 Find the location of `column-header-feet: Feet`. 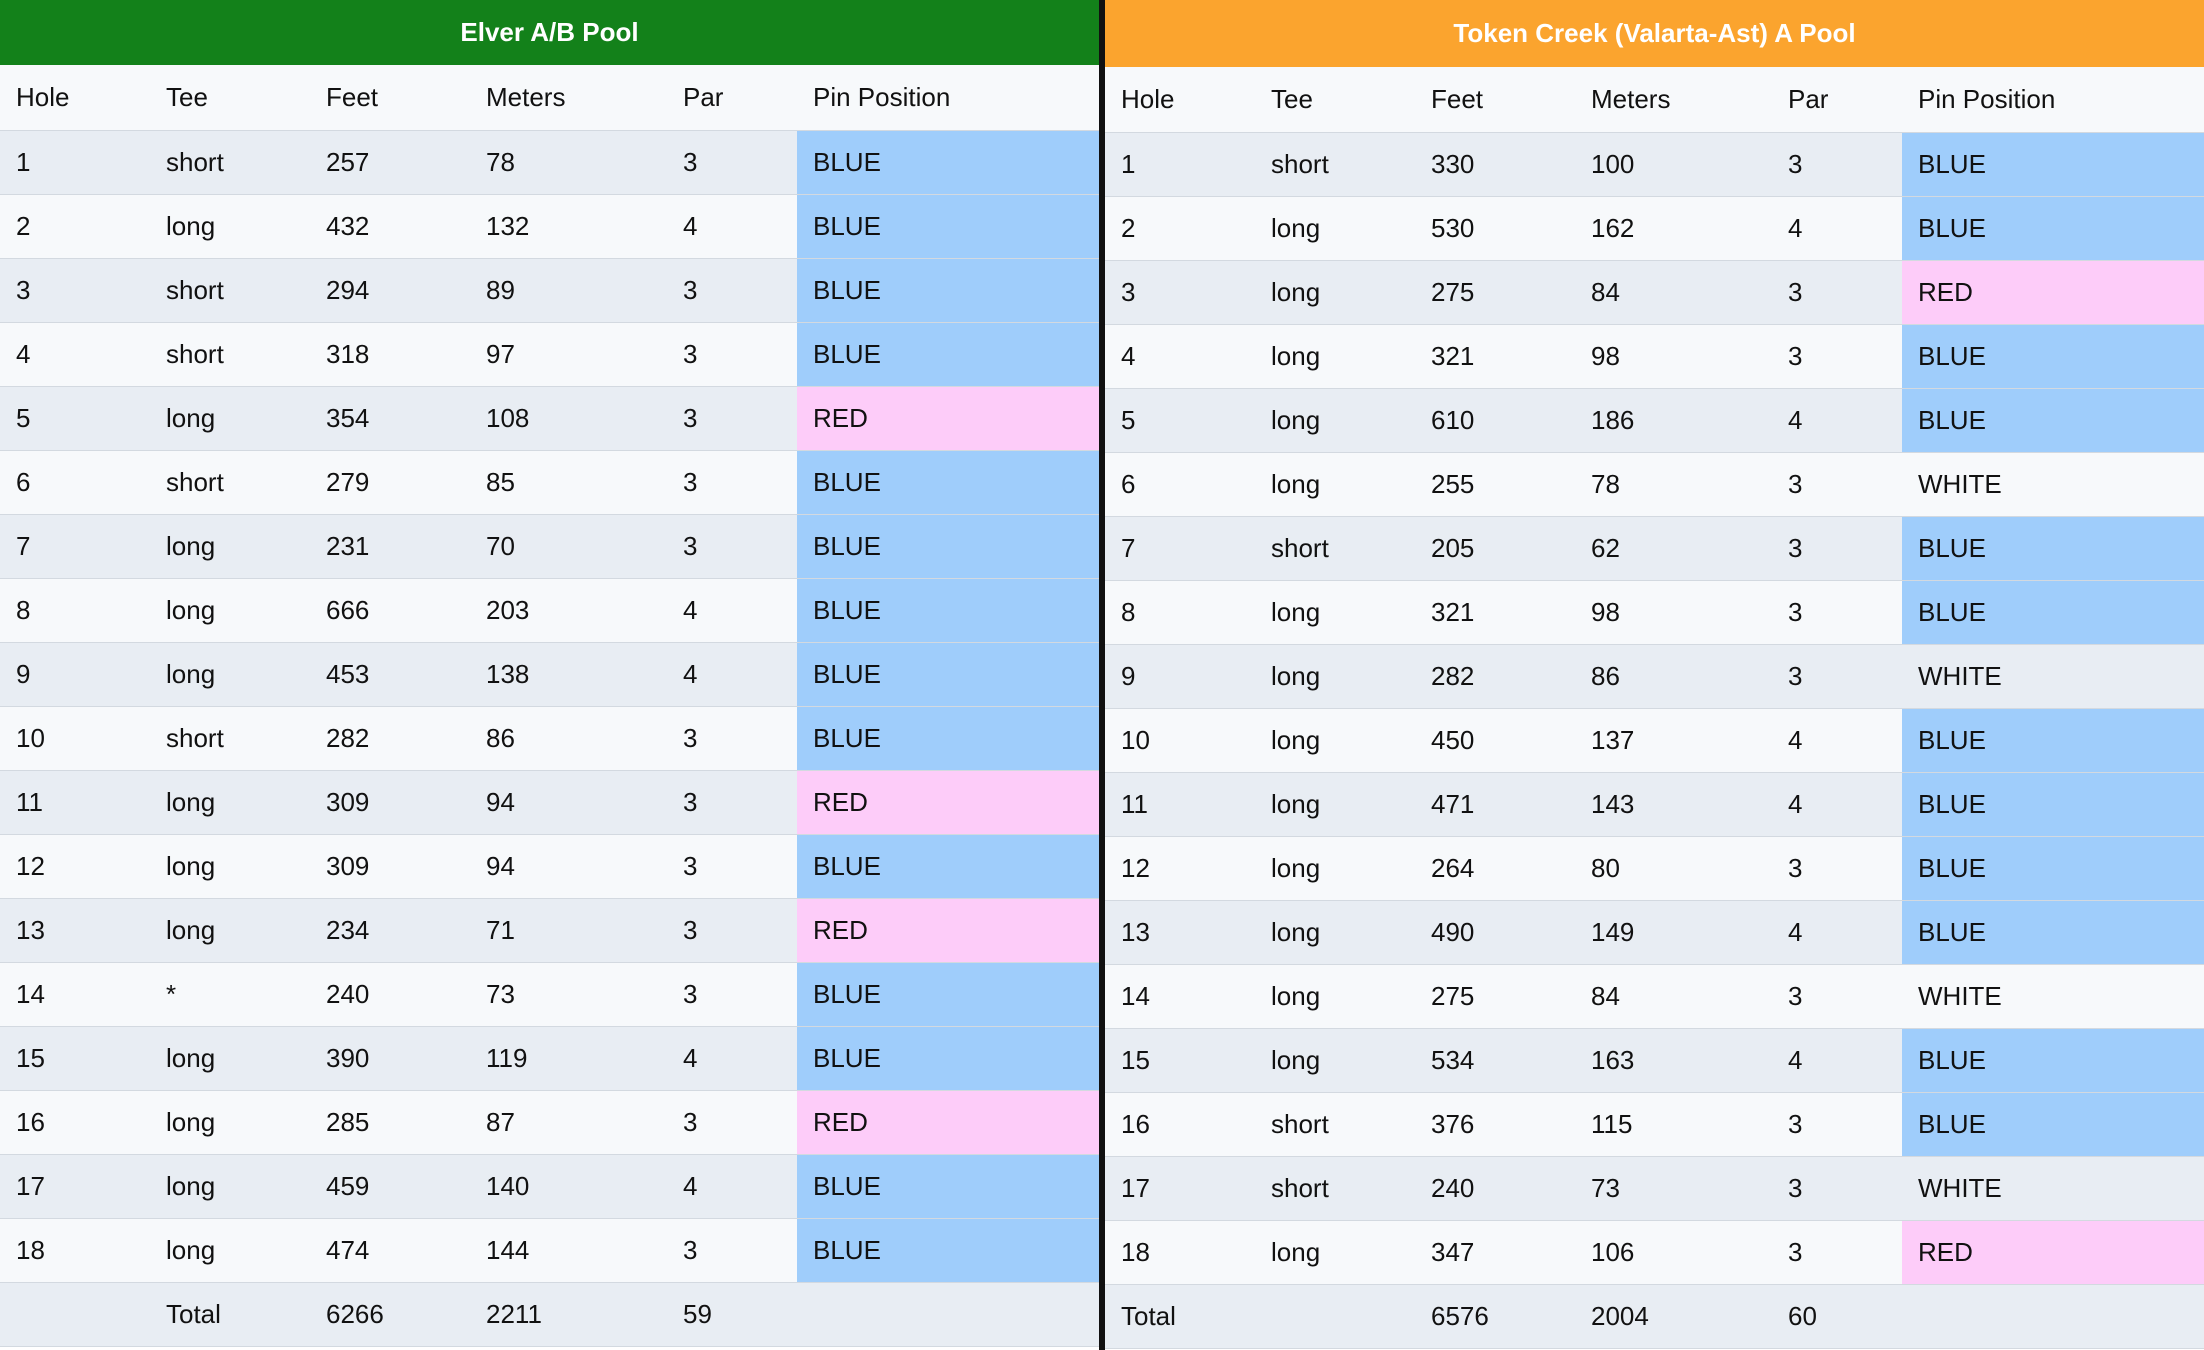

column-header-feet: Feet is located at coordinates (1457, 99).